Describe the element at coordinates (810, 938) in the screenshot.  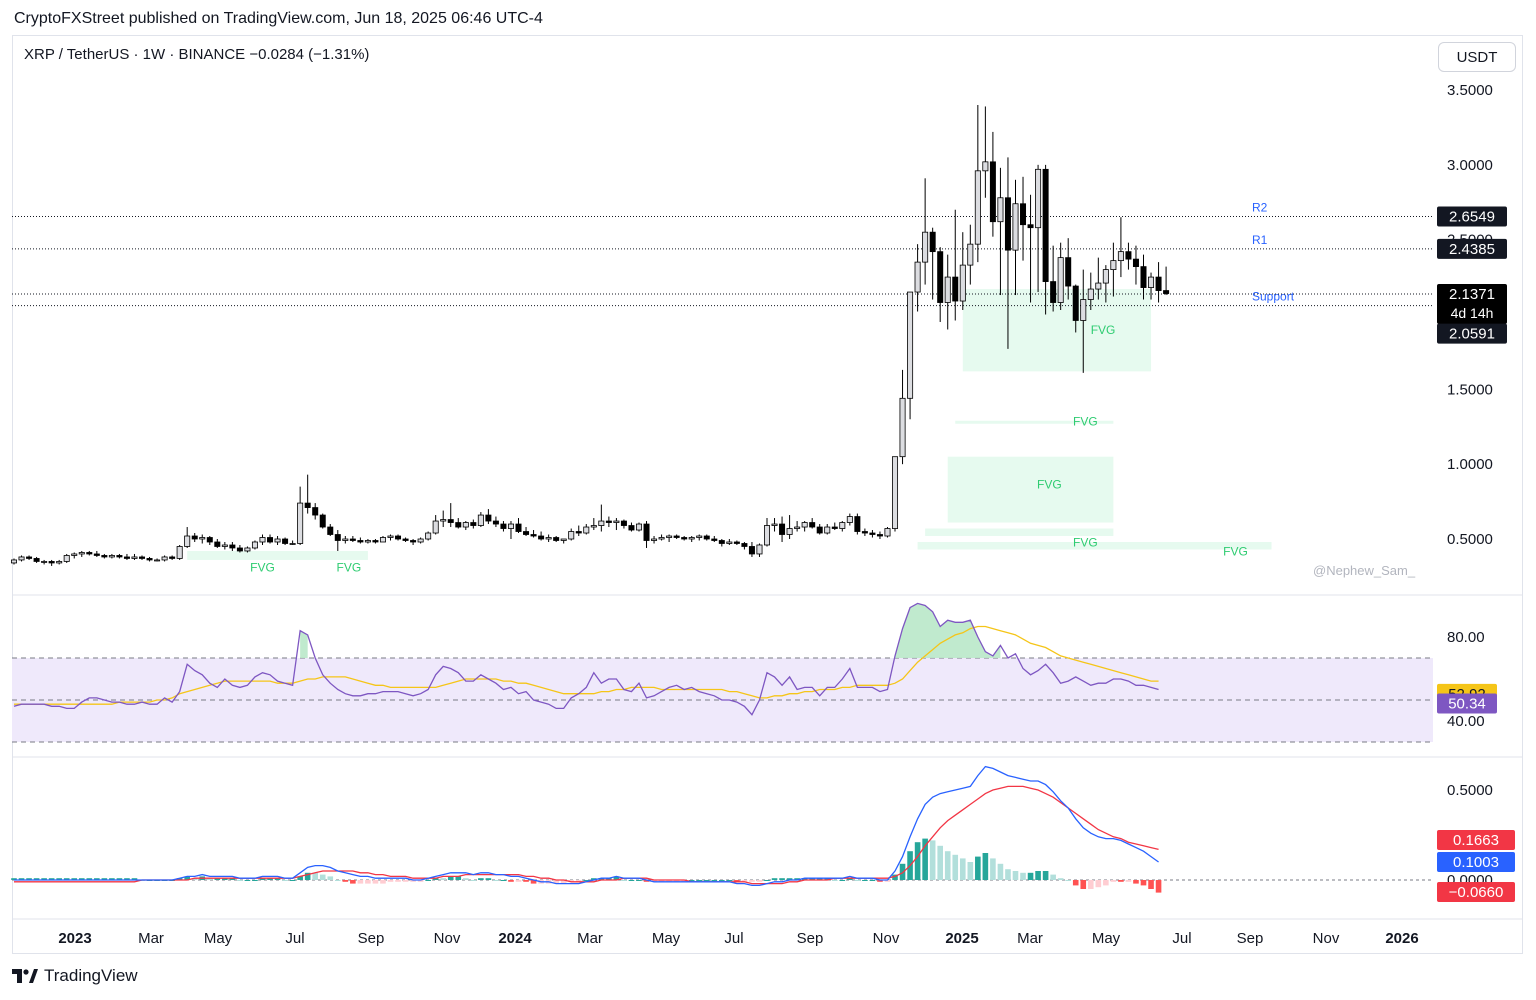
I see `time-axis-tick: Sep` at that location.